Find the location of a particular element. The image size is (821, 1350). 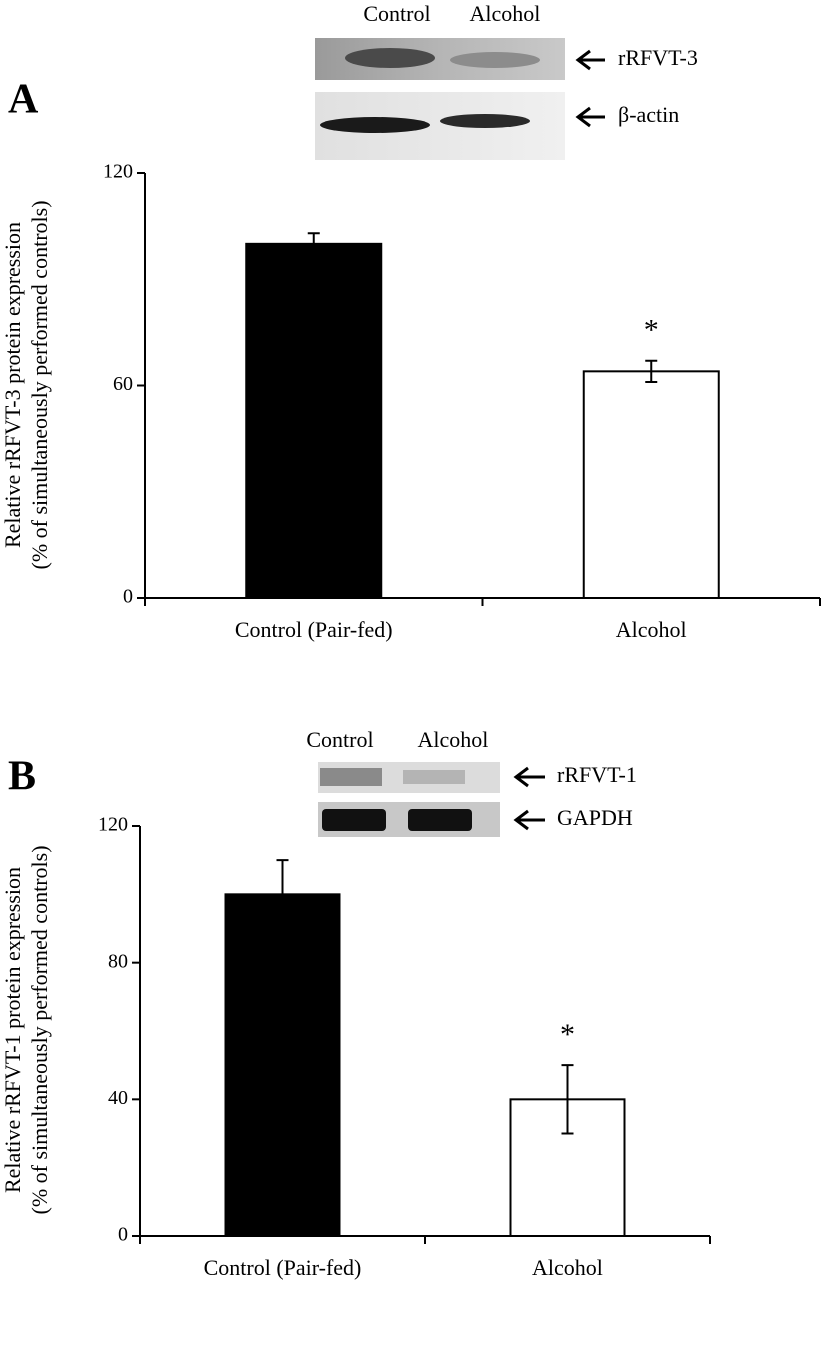

panel-label: B is located at coordinates (22, 777).